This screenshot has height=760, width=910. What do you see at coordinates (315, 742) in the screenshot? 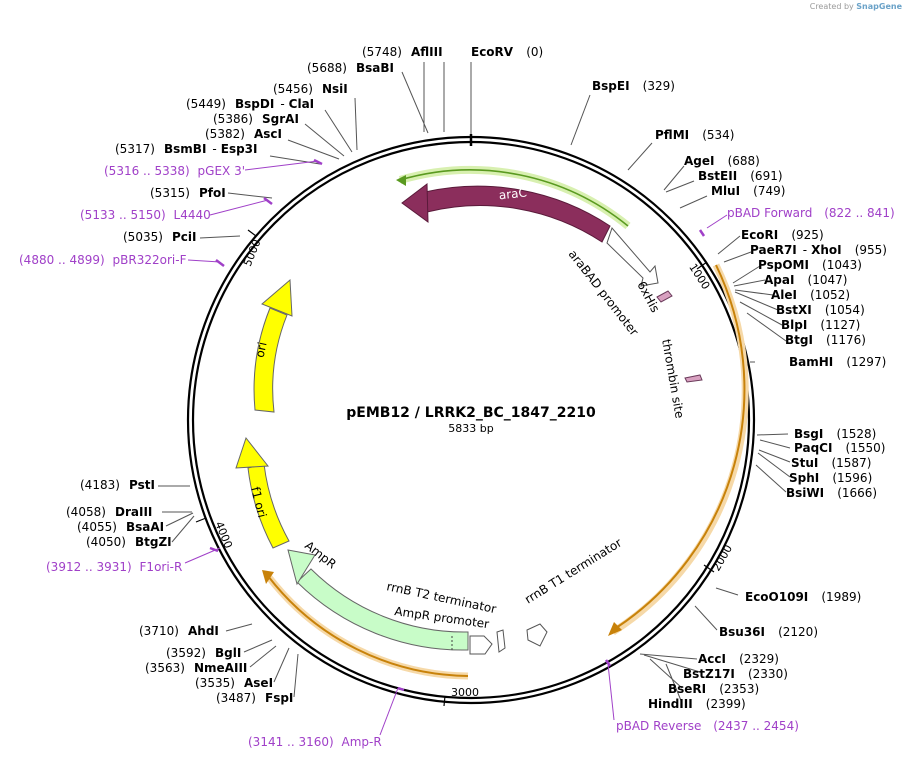
I see `primer-amp-r: (3141 .. 3160) Amp-R` at bounding box center [315, 742].